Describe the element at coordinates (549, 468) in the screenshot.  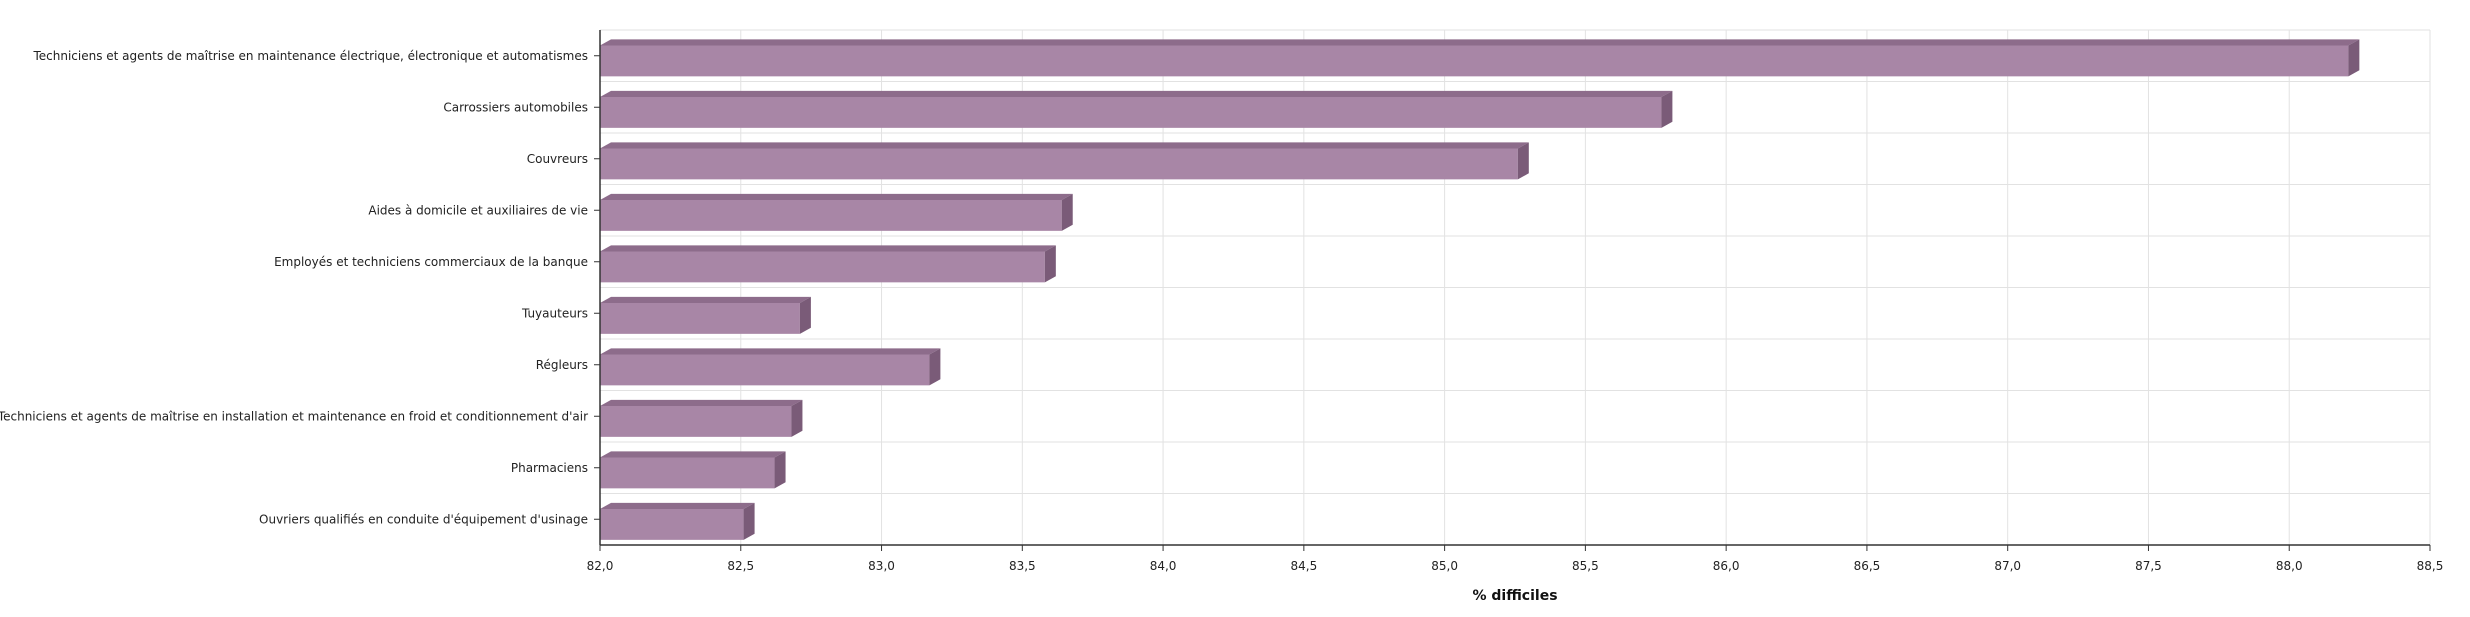
I see `category-label: Pharmaciens` at that location.